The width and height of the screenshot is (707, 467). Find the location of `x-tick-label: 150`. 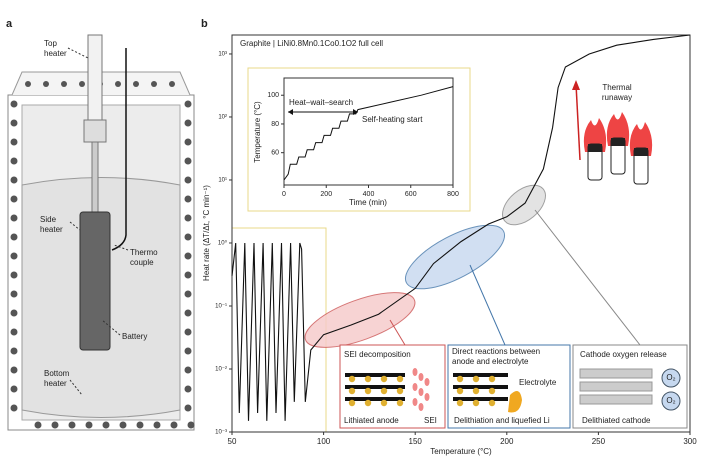

x-tick-label: 150 is located at coordinates (416, 441).